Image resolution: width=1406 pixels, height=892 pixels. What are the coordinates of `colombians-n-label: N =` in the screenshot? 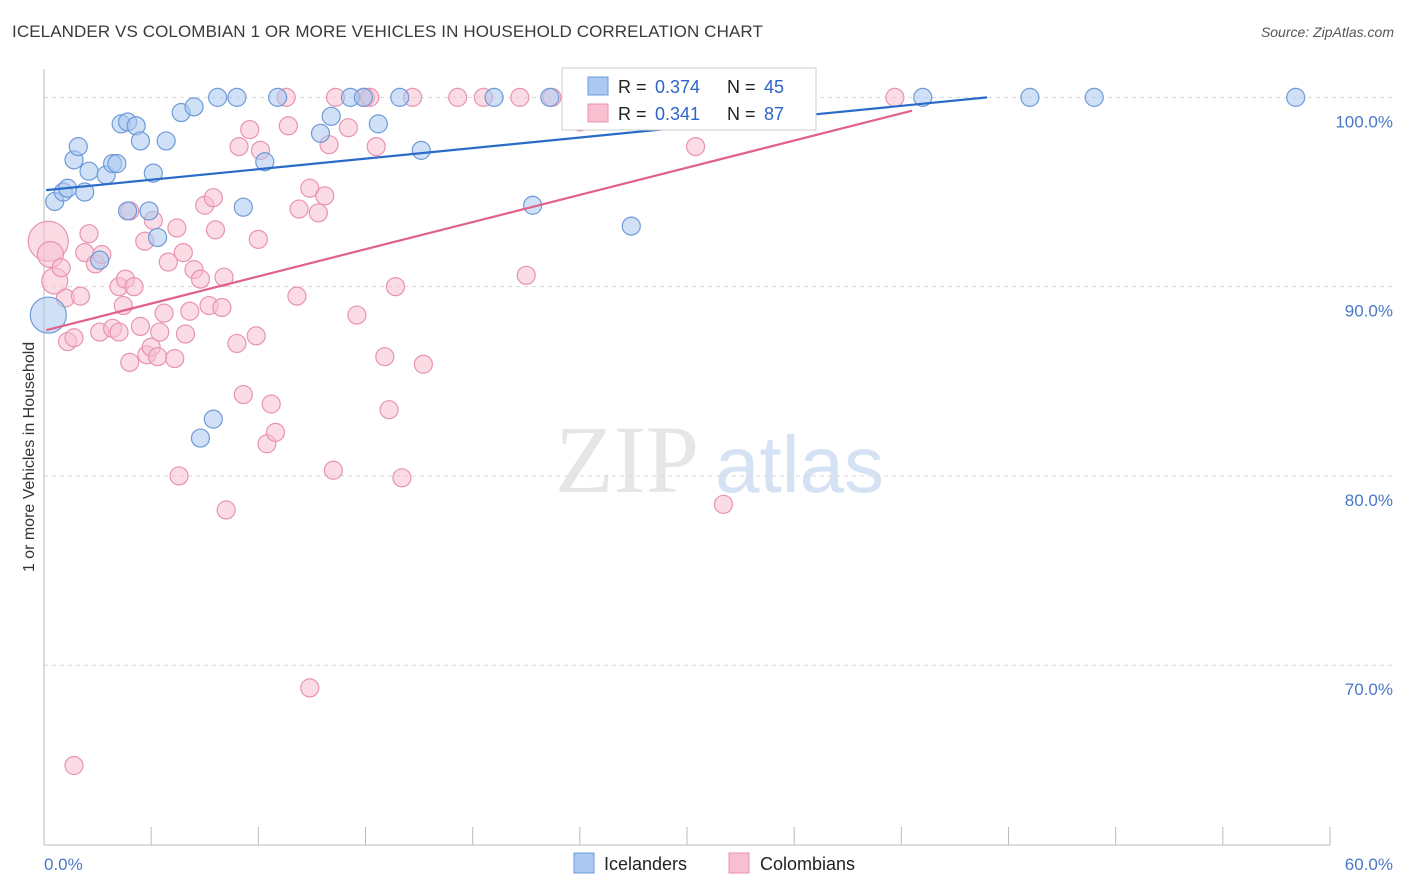 It's located at (741, 114).